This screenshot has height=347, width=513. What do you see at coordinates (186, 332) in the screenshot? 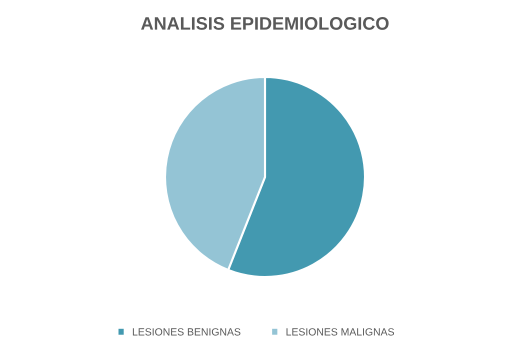
I see `legend-label: LESIONES BENIGNAS` at bounding box center [186, 332].